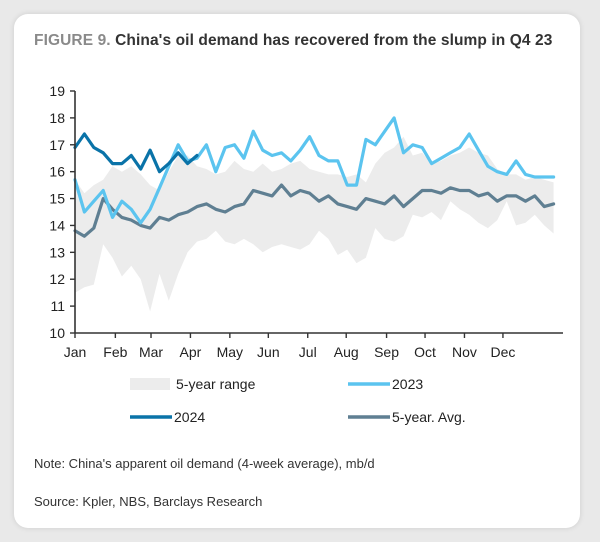  What do you see at coordinates (151, 352) in the screenshot?
I see `x-tick-label: Mar` at bounding box center [151, 352].